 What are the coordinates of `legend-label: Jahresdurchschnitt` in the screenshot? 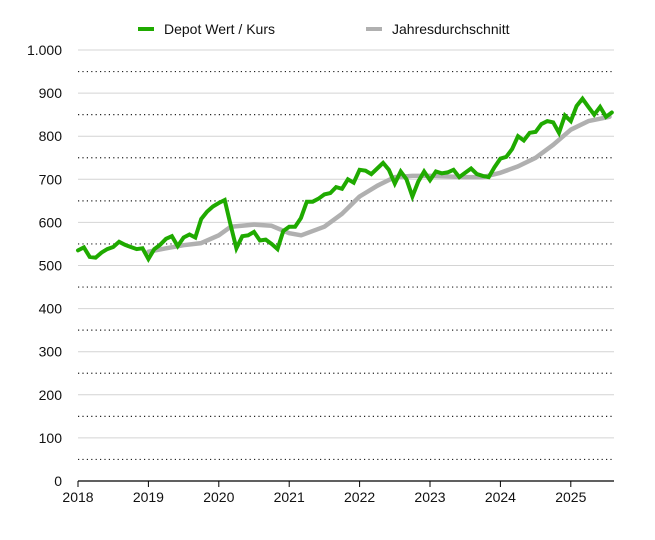 It's located at (451, 29).